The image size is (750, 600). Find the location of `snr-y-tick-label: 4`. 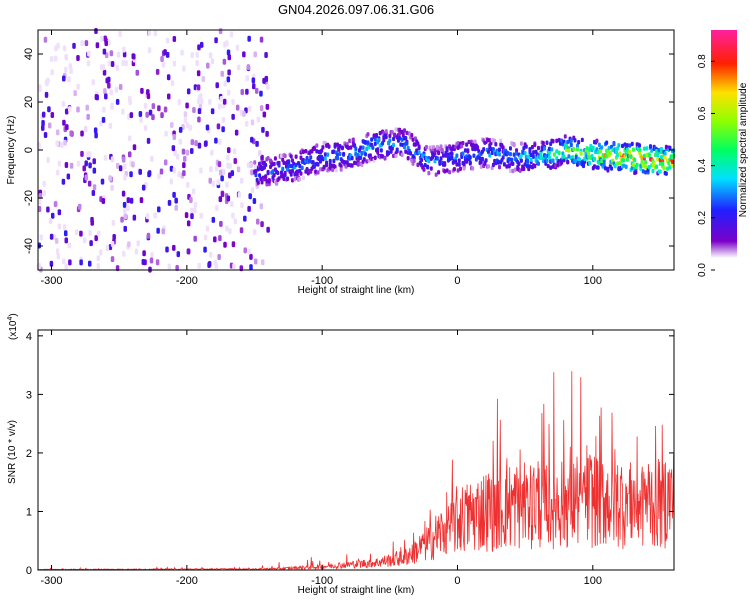

snr-y-tick-label: 4 is located at coordinates (29, 337).